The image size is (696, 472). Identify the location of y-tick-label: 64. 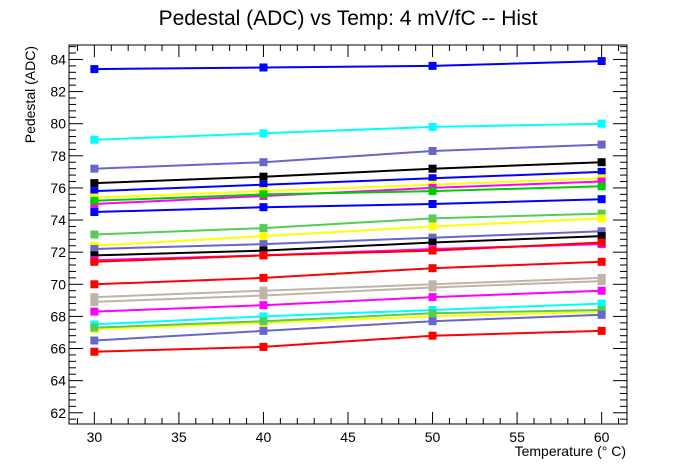
(58, 381).